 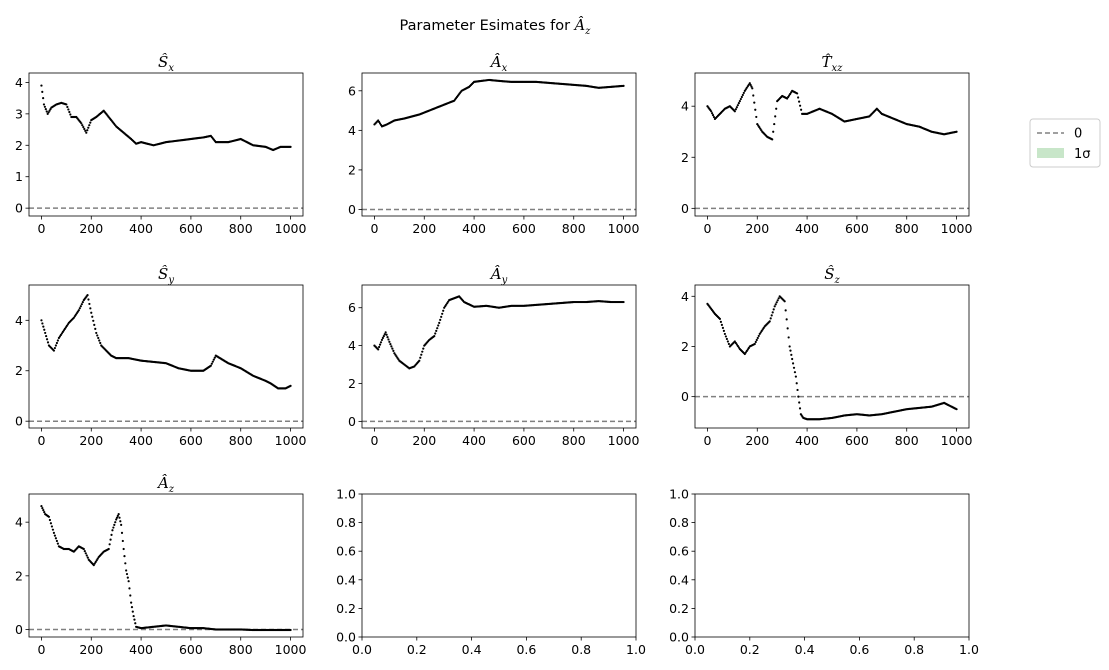 I want to click on y-tick-label: 0, so click(x=685, y=208).